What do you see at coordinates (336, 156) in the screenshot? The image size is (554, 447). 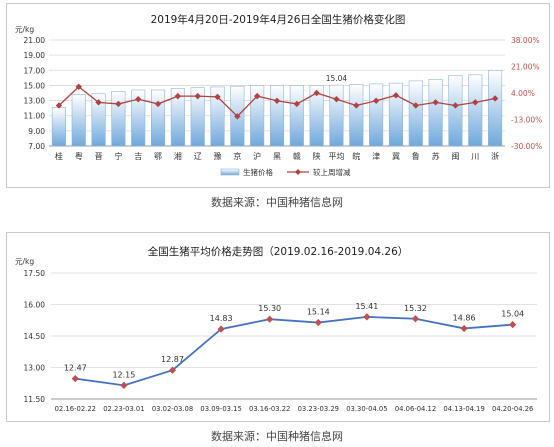 I see `x-tick-label: 平均` at bounding box center [336, 156].